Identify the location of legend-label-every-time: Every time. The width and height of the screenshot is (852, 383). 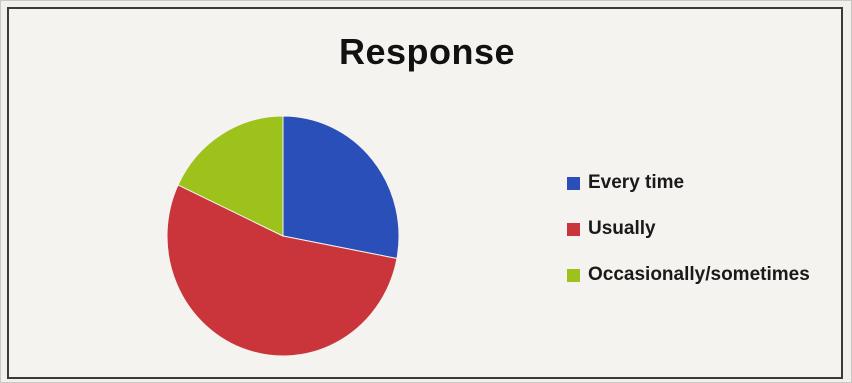
(636, 182).